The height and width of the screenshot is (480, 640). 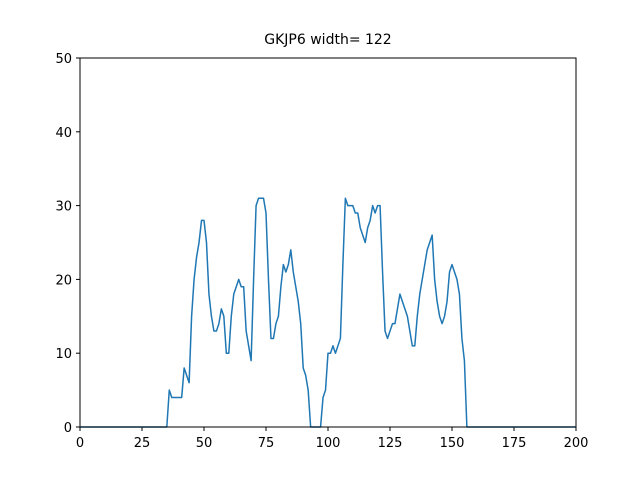 What do you see at coordinates (328, 443) in the screenshot?
I see `x-tick-label: 100` at bounding box center [328, 443].